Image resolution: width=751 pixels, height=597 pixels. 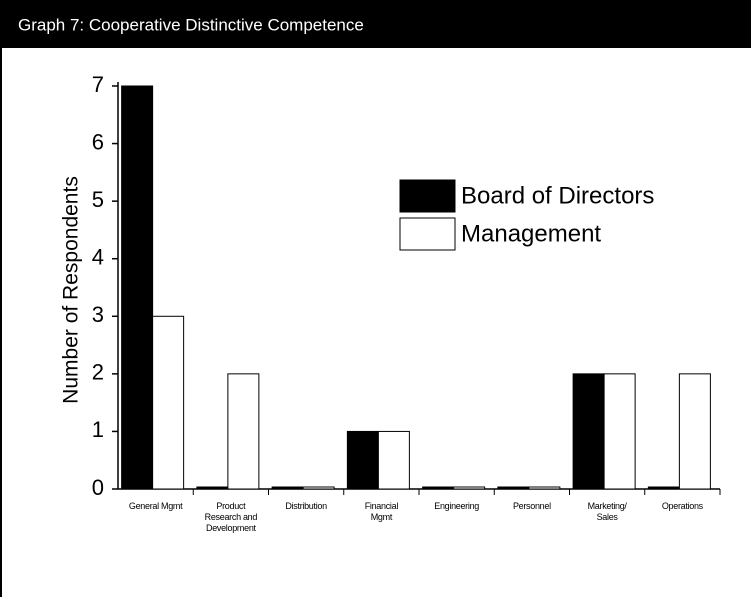 What do you see at coordinates (375, 24) in the screenshot?
I see `header-bar` at bounding box center [375, 24].